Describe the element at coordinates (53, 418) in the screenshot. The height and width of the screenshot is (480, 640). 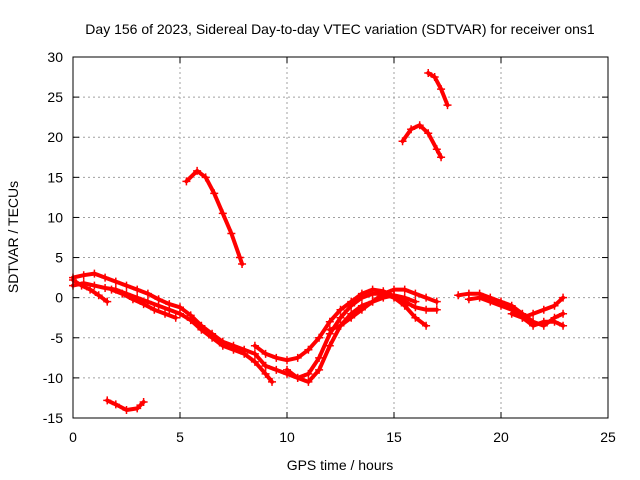
I see `y-tick-label: -15` at that location.